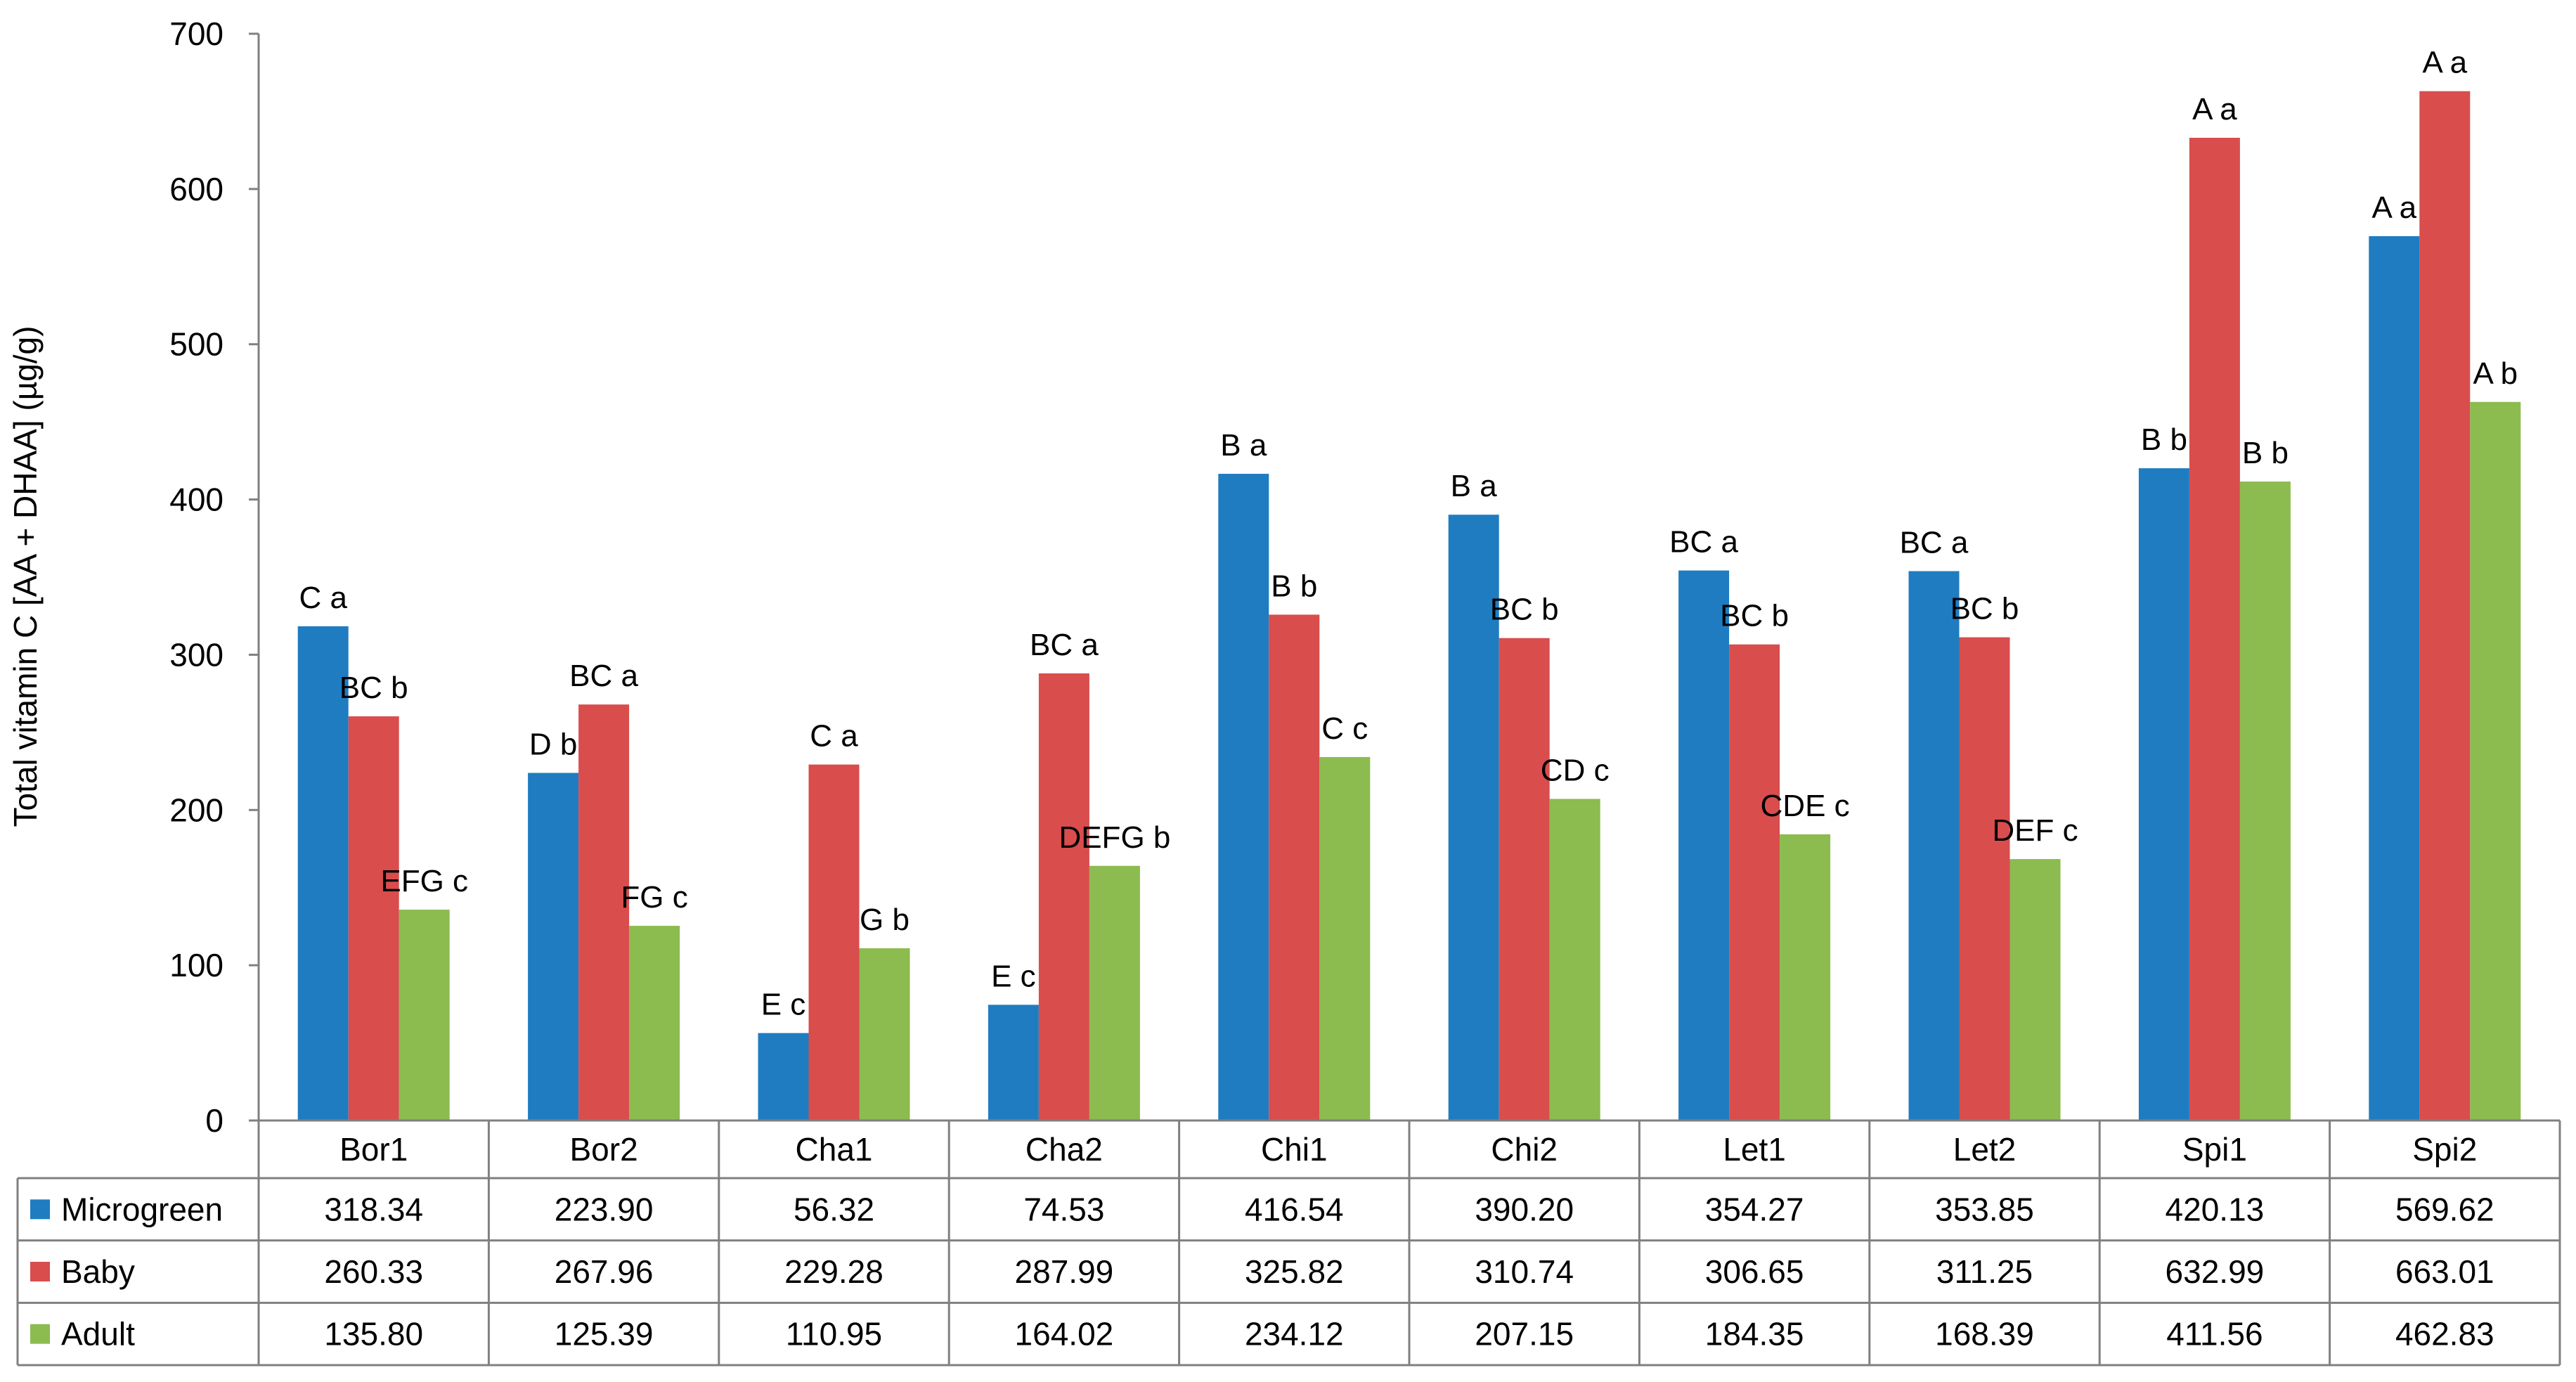 This screenshot has height=1382, width=2576. I want to click on bar-annotation: EFG c, so click(424, 881).